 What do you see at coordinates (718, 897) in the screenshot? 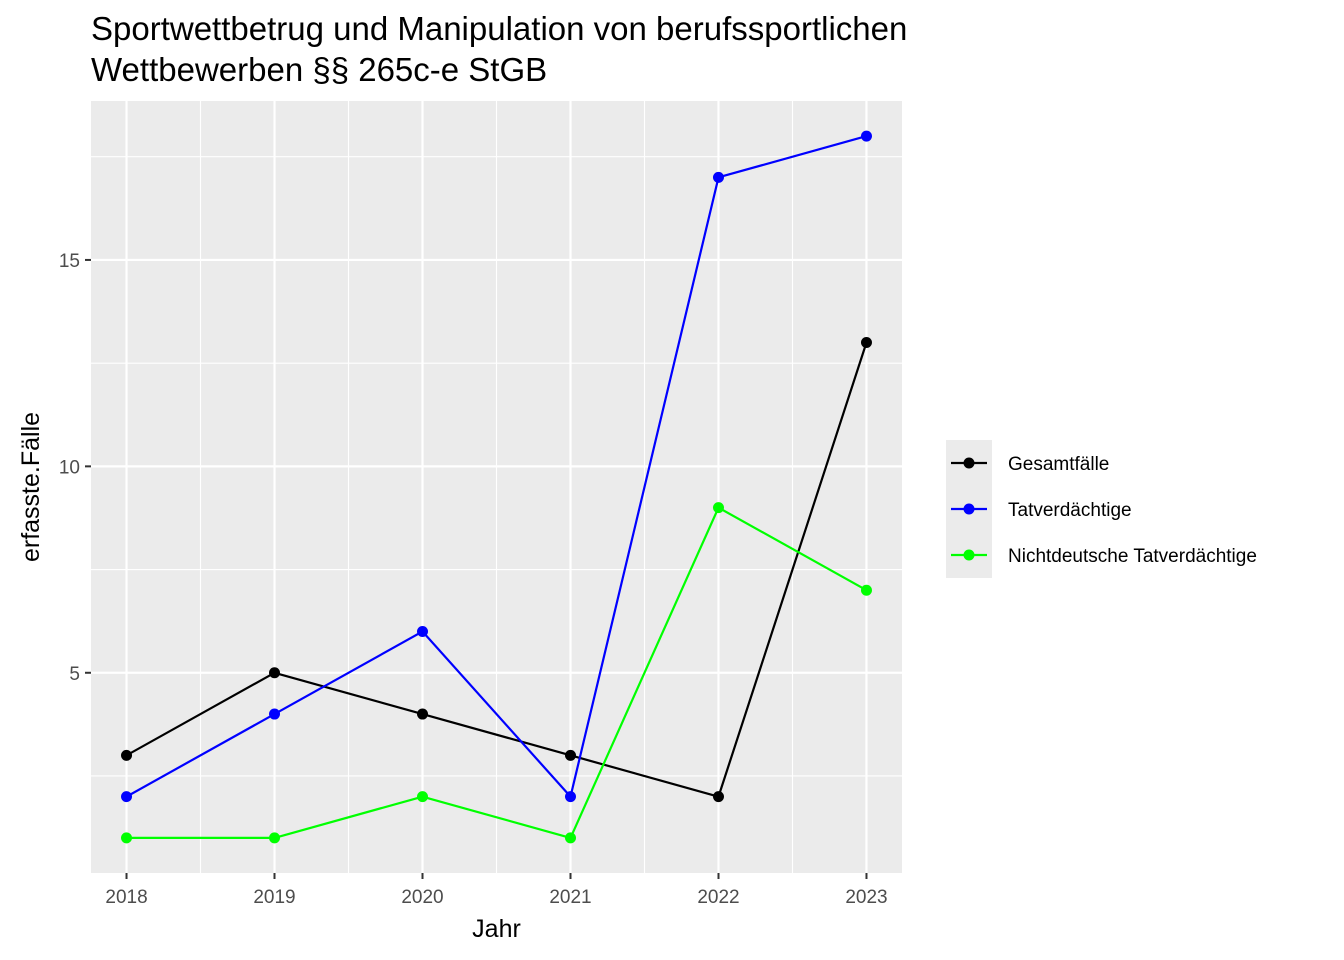
I see `x-tick-label: 2022` at bounding box center [718, 897].